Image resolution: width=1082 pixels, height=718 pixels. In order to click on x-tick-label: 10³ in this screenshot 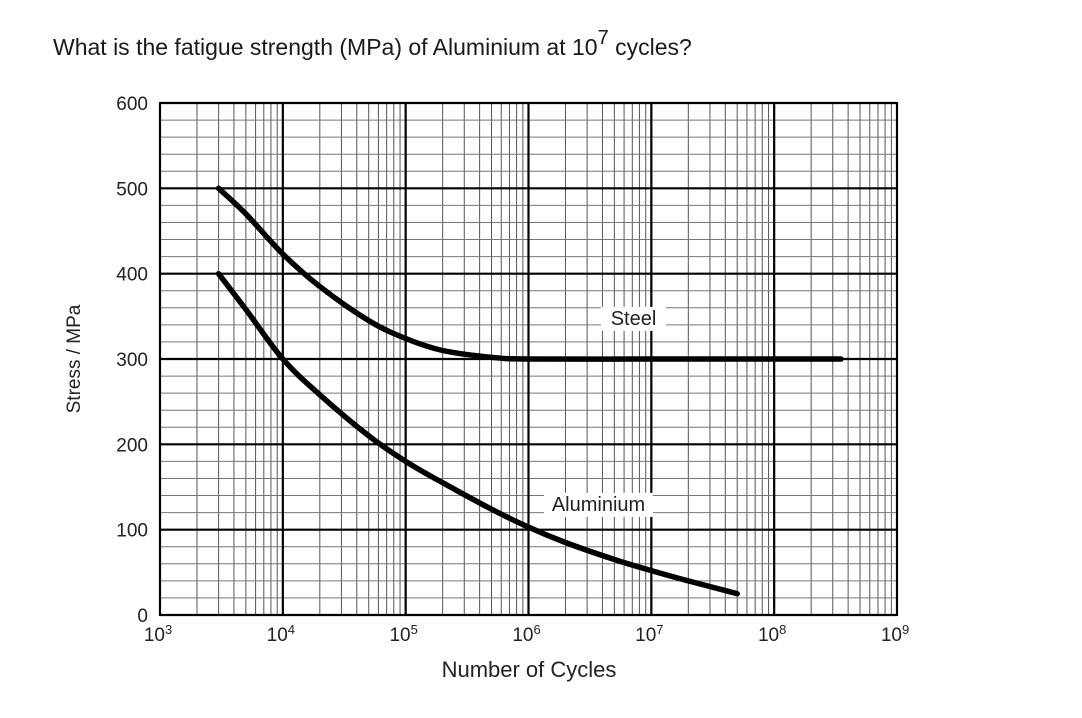, I will do `click(158, 634)`.